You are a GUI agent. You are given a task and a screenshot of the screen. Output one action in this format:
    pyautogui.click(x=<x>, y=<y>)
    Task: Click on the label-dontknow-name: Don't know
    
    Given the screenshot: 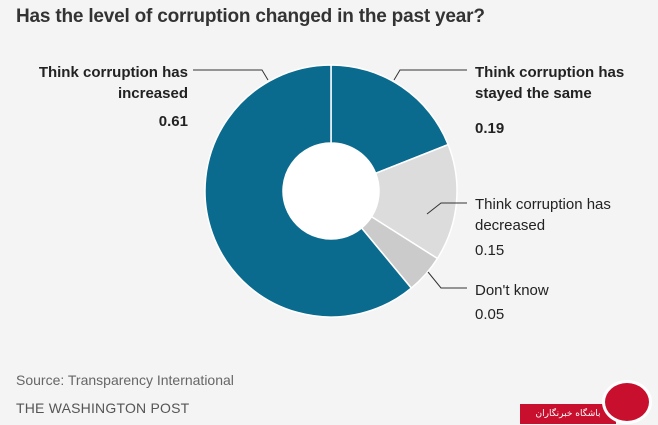 What is the action you would take?
    pyautogui.click(x=512, y=290)
    